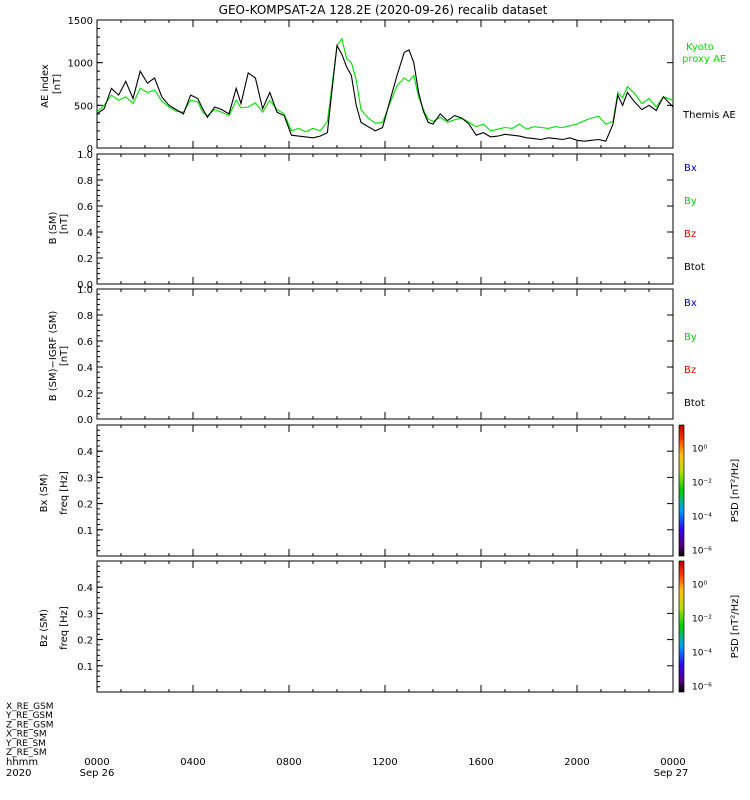  What do you see at coordinates (85, 285) in the screenshot?
I see `b-ytick-label: 0.0` at bounding box center [85, 285].